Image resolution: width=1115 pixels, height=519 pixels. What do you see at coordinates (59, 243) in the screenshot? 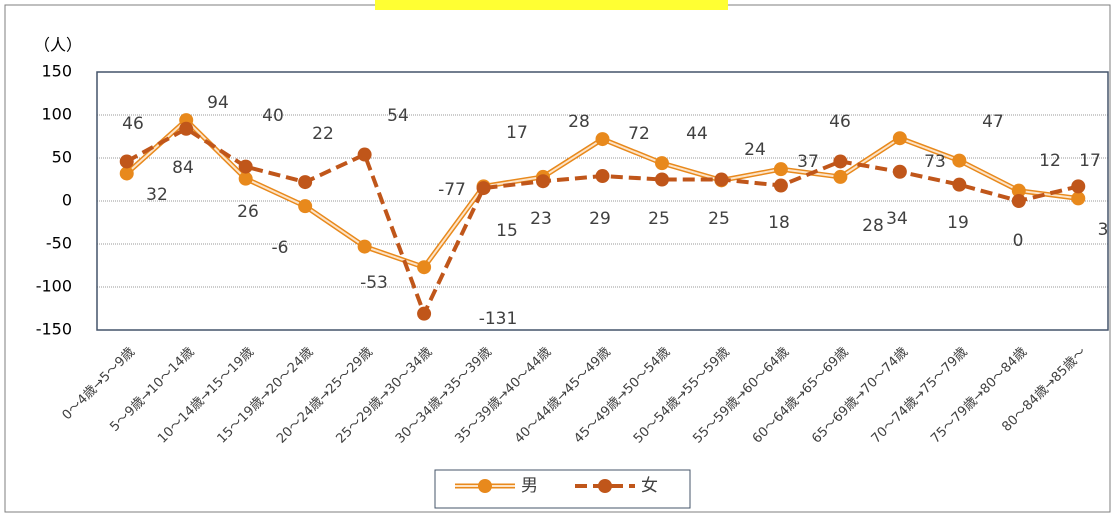
I see `y-tick-label: -50` at bounding box center [59, 243].